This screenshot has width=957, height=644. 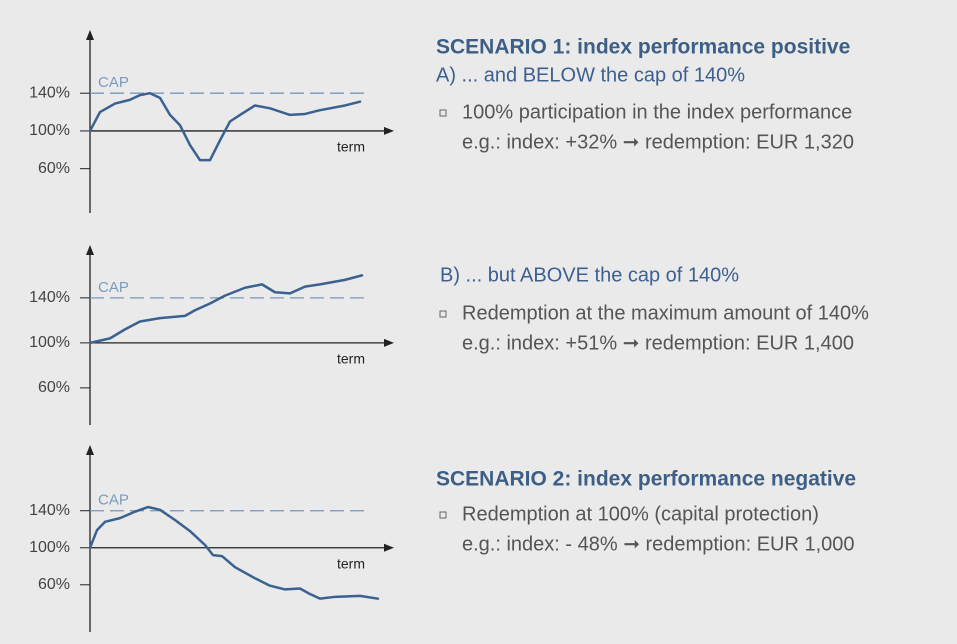 What do you see at coordinates (646, 479) in the screenshot?
I see `panel-heading: SCENARIO 2: index performance negative` at bounding box center [646, 479].